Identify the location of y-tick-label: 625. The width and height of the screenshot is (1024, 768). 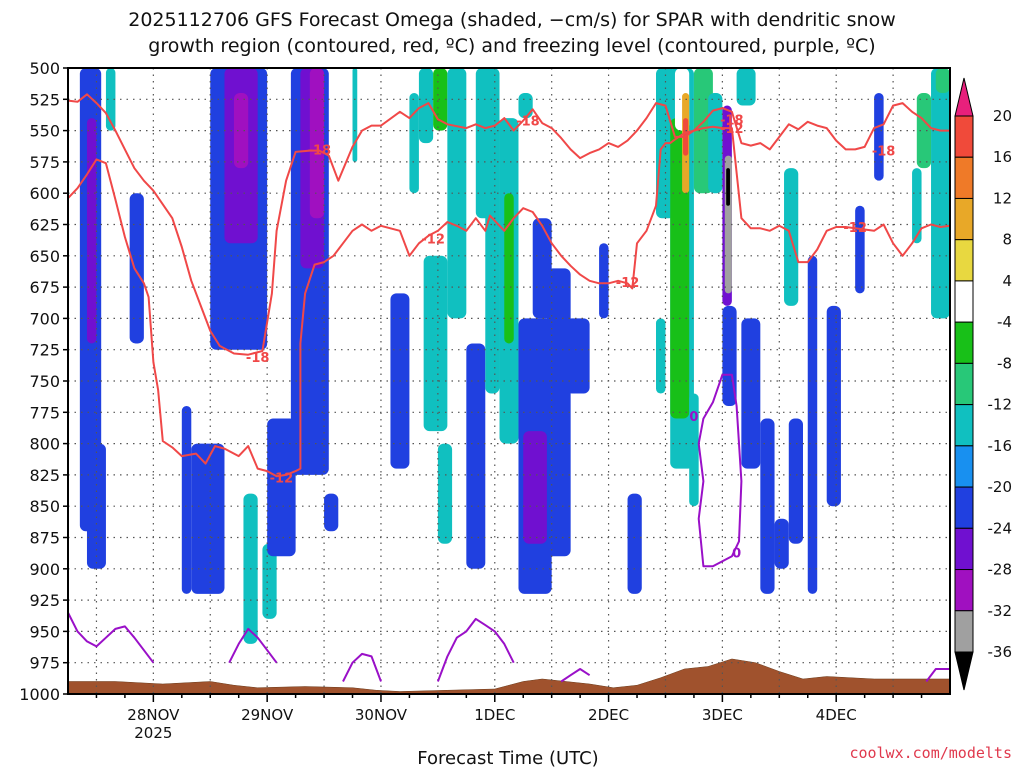
(44, 225).